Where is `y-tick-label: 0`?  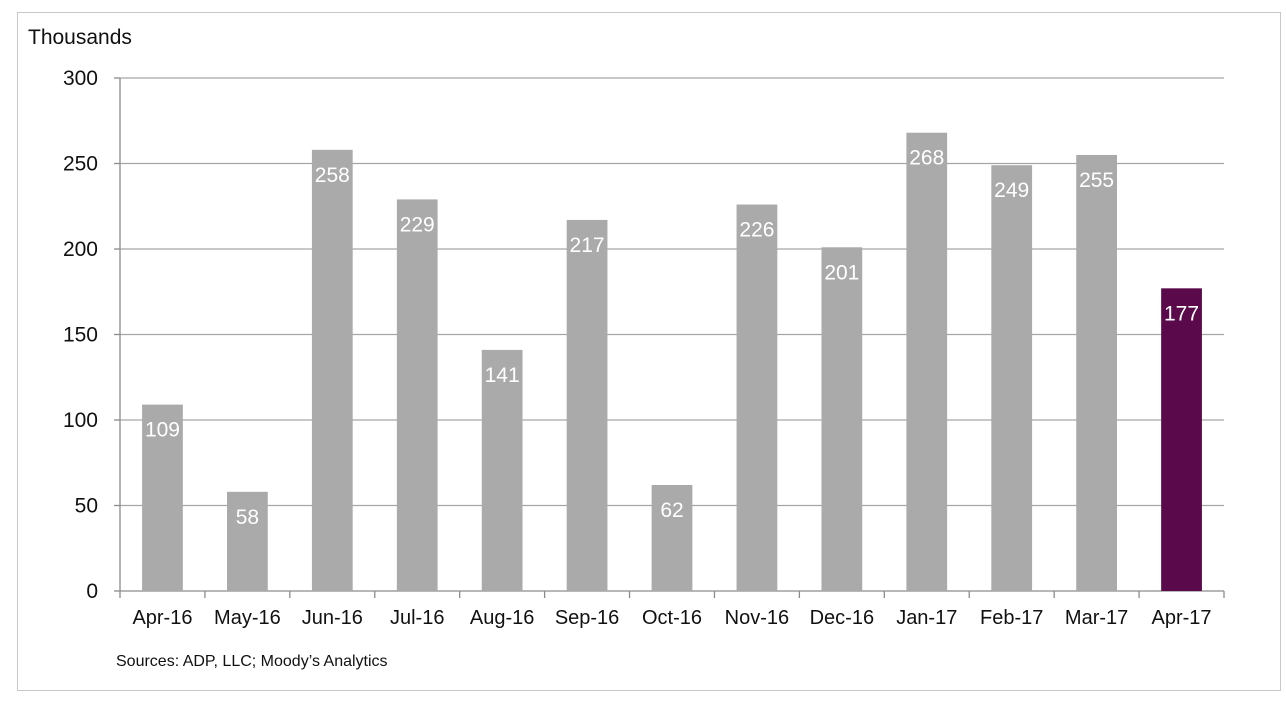 y-tick-label: 0 is located at coordinates (92, 591).